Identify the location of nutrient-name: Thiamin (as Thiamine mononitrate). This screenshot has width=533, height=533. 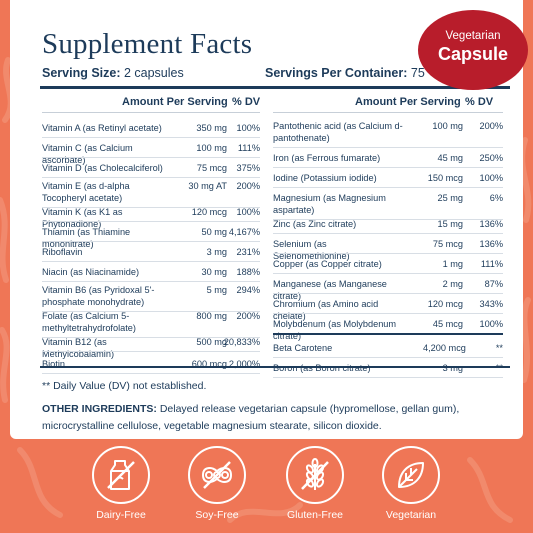
(86, 238).